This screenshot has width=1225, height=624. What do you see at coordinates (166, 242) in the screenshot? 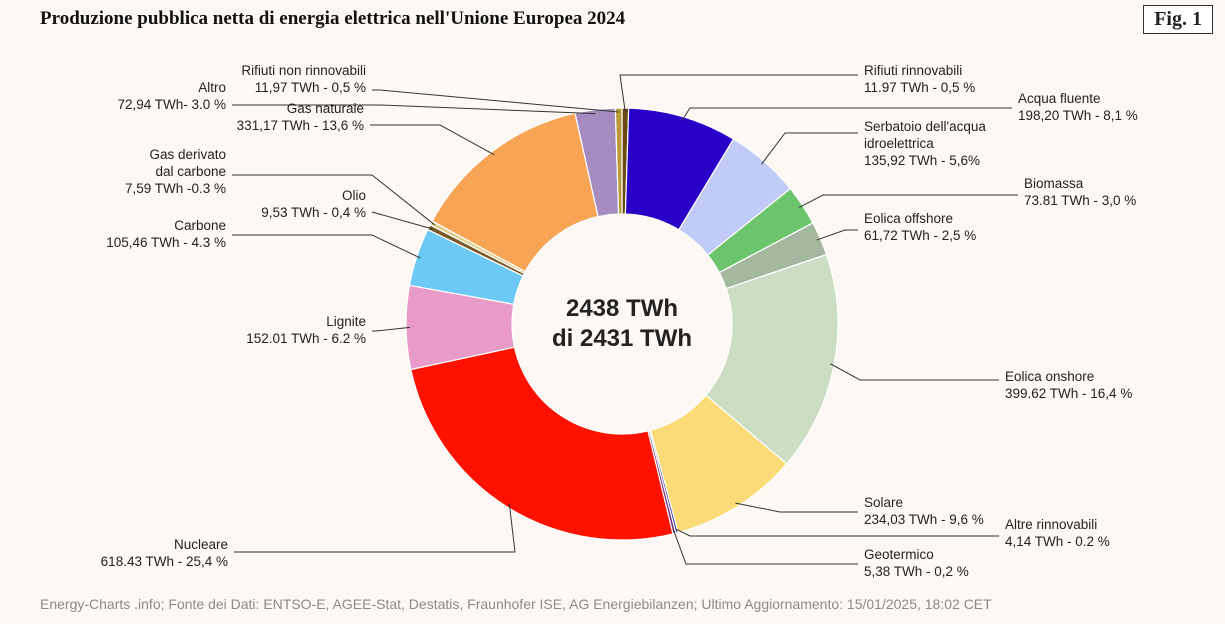
I see `label-value-carbone: 105,46 TWh - 4.3 %` at bounding box center [166, 242].